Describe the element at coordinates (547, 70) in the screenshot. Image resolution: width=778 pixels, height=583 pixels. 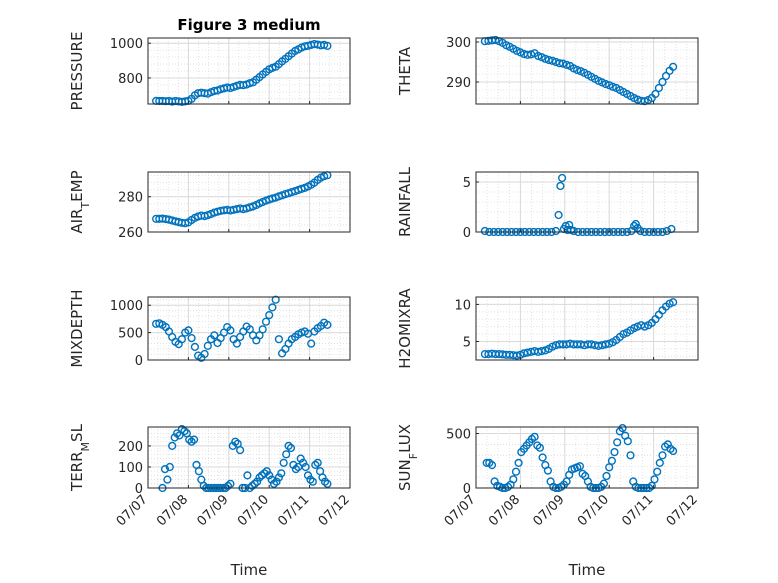
I see `subplot-2: 290 300 THETA` at that location.